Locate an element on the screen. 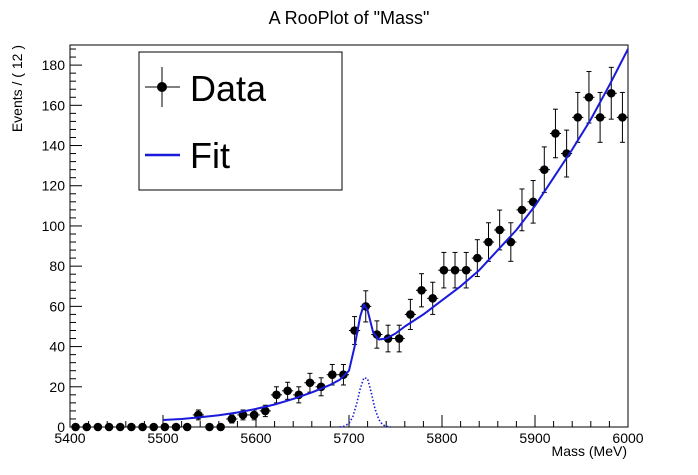 This screenshot has height=475, width=698. legend-data-label: Data is located at coordinates (228, 88).